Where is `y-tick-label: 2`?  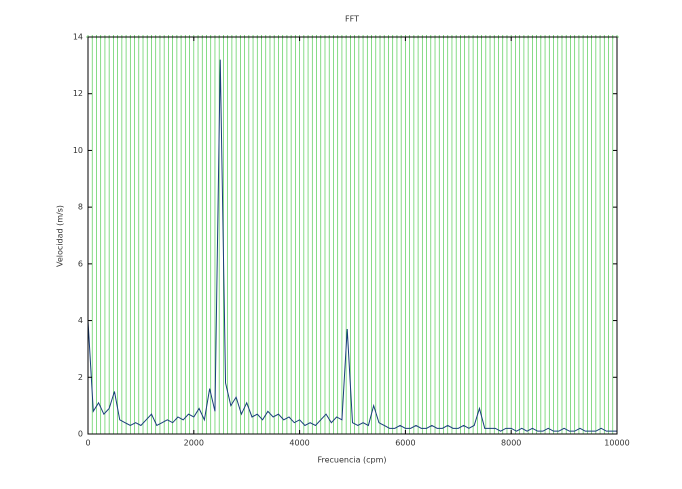 y-tick-label: 2 is located at coordinates (80, 377).